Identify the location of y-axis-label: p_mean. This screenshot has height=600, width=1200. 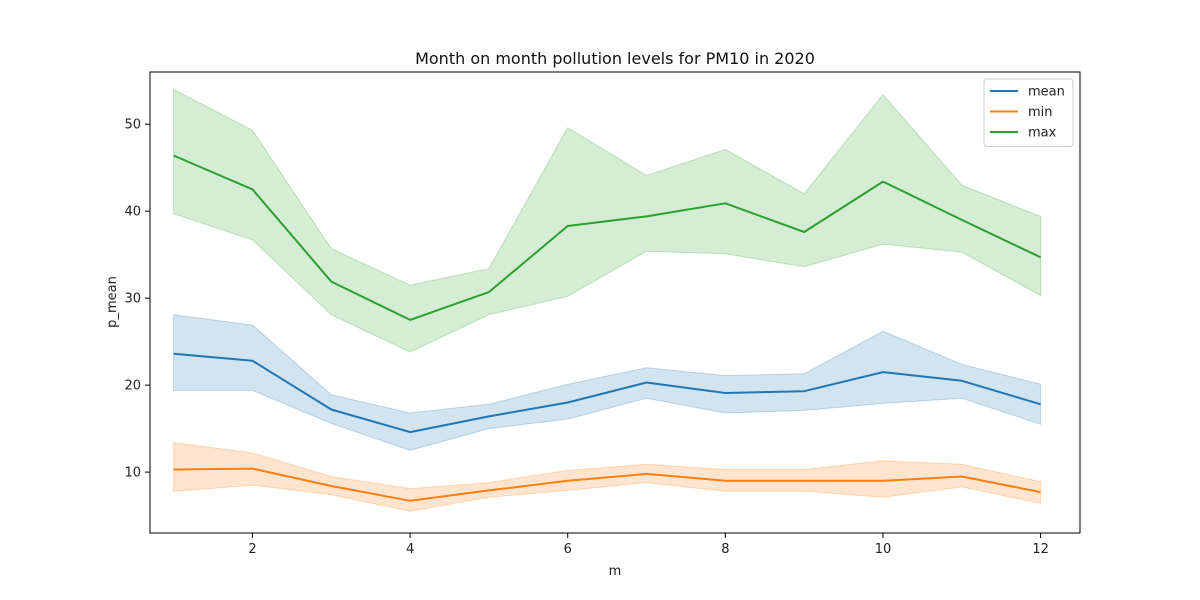
(112, 302).